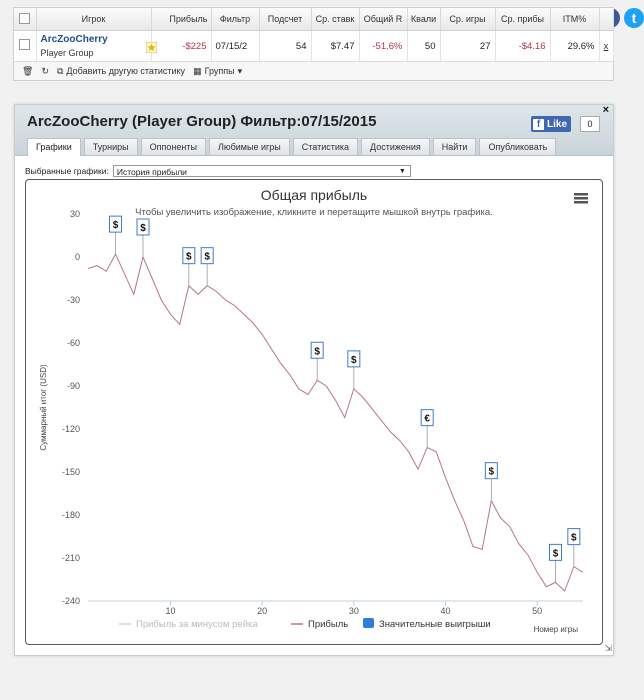  Describe the element at coordinates (581, 198) in the screenshot. I see `chart-menu-icon` at that location.